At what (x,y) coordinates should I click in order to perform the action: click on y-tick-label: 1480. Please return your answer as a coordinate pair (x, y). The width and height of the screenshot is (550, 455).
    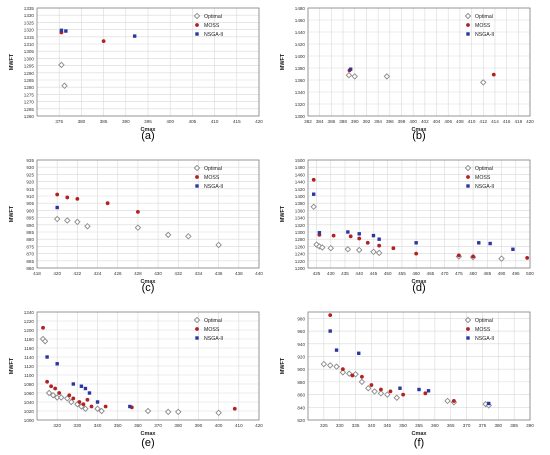
    Looking at the image, I should click on (300, 8).